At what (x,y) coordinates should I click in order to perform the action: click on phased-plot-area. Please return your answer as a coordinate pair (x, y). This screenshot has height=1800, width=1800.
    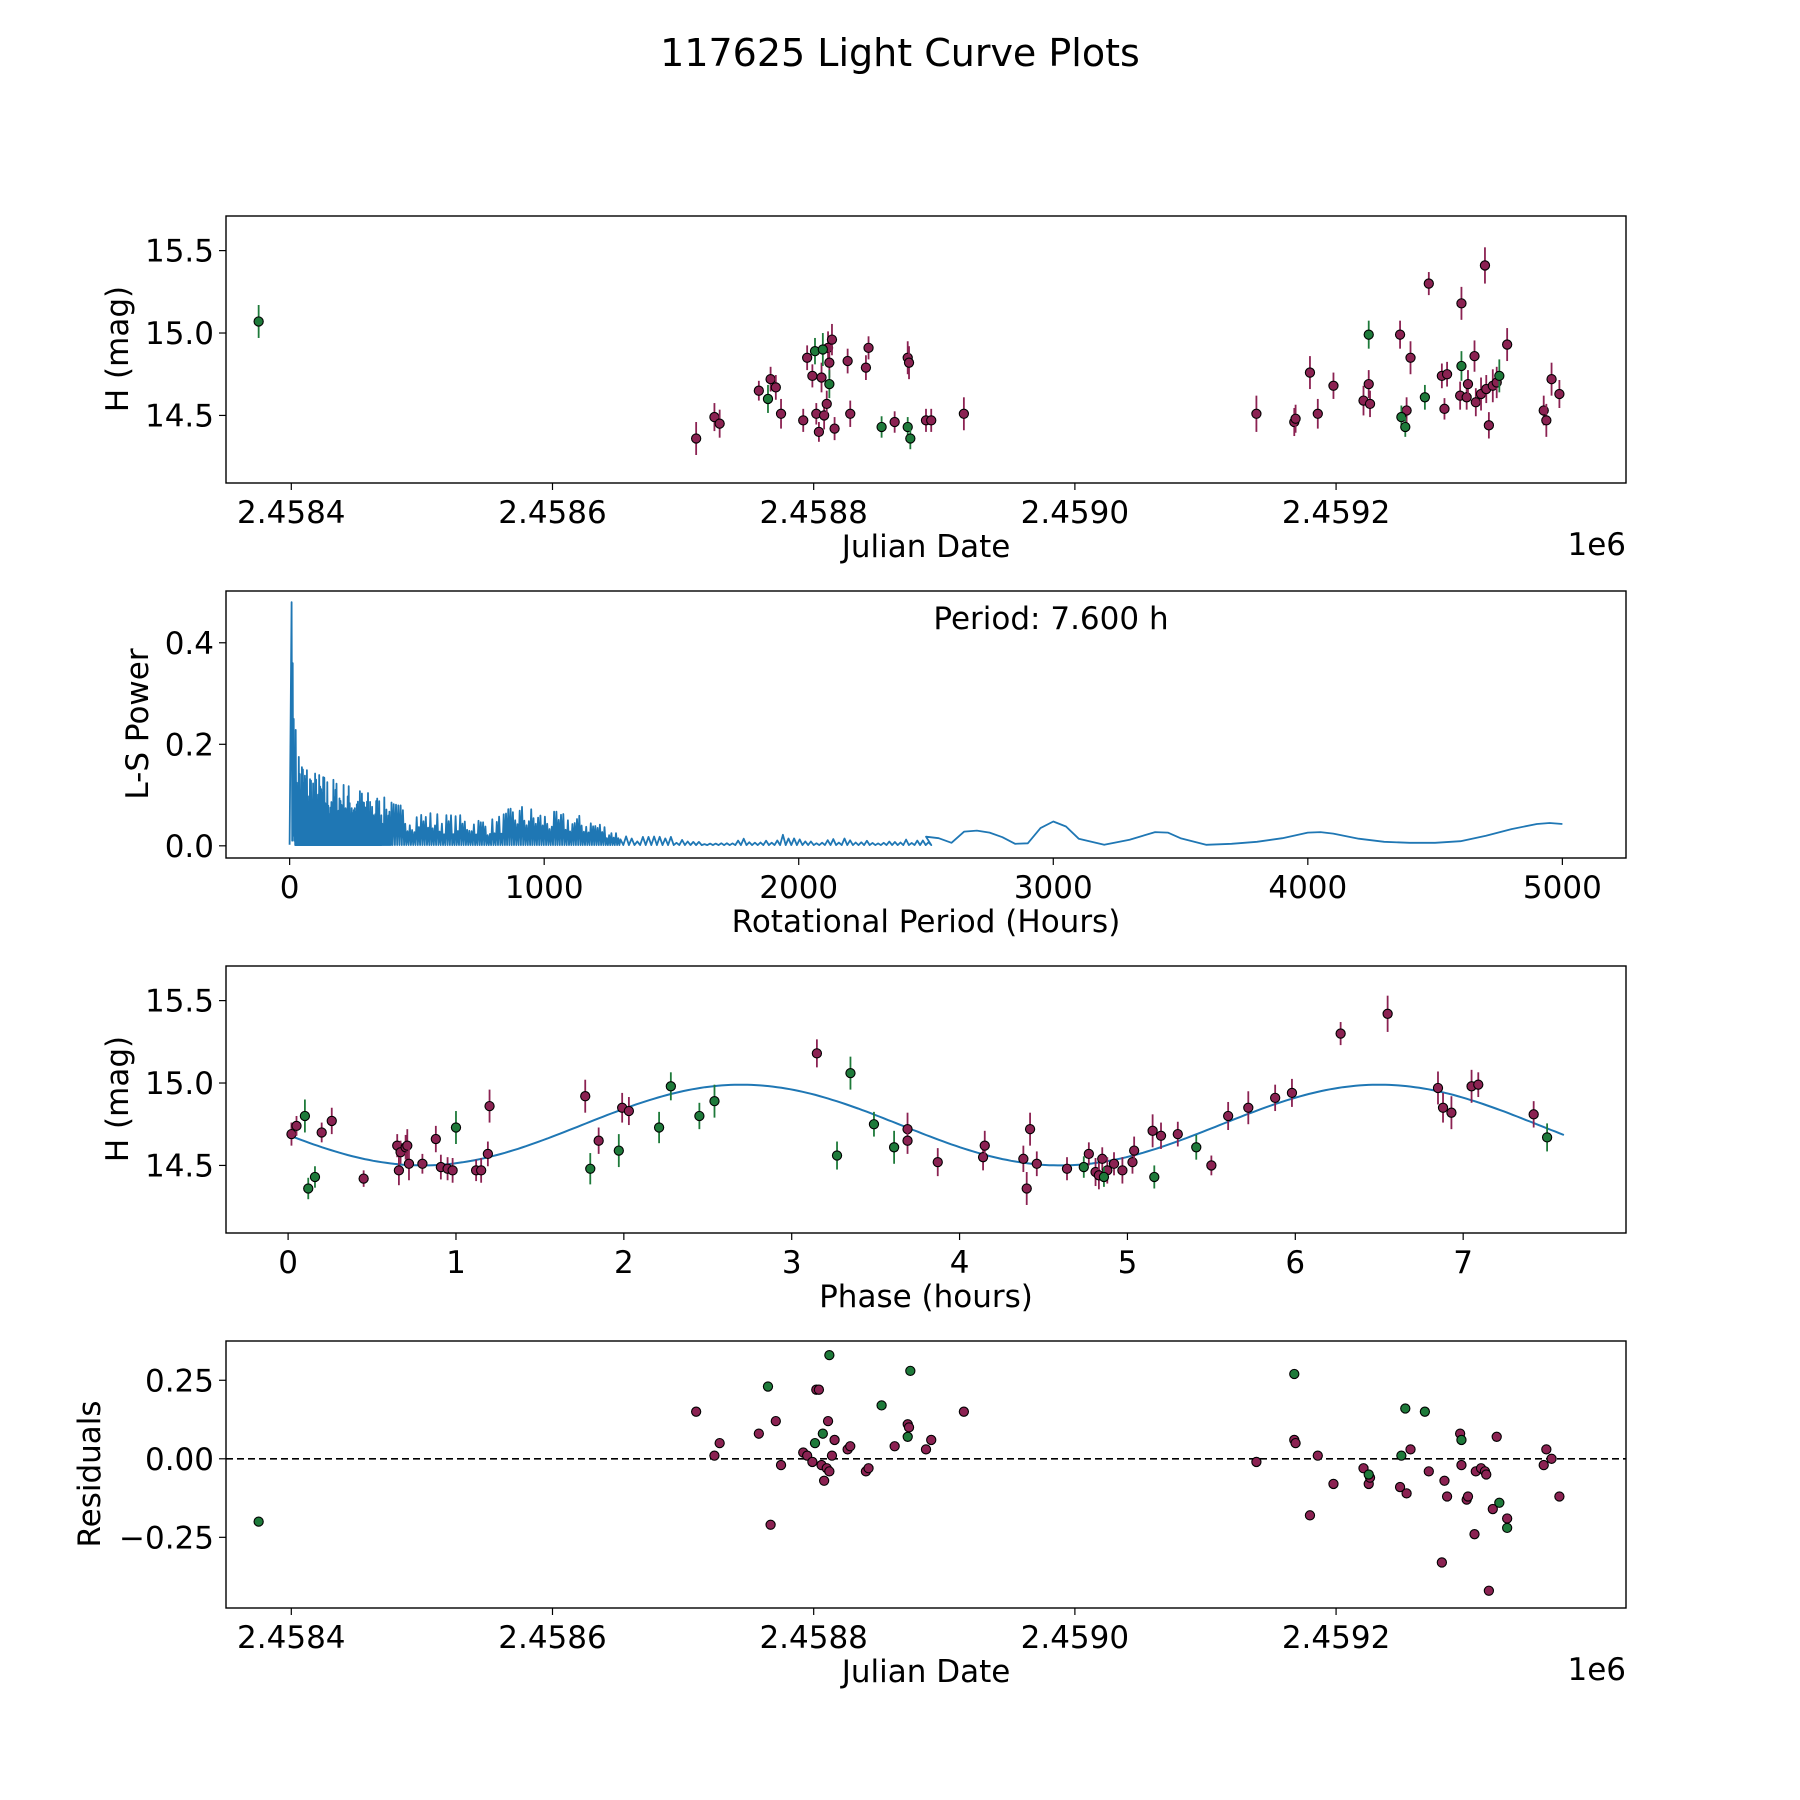
    Looking at the image, I should click on (925, 1100).